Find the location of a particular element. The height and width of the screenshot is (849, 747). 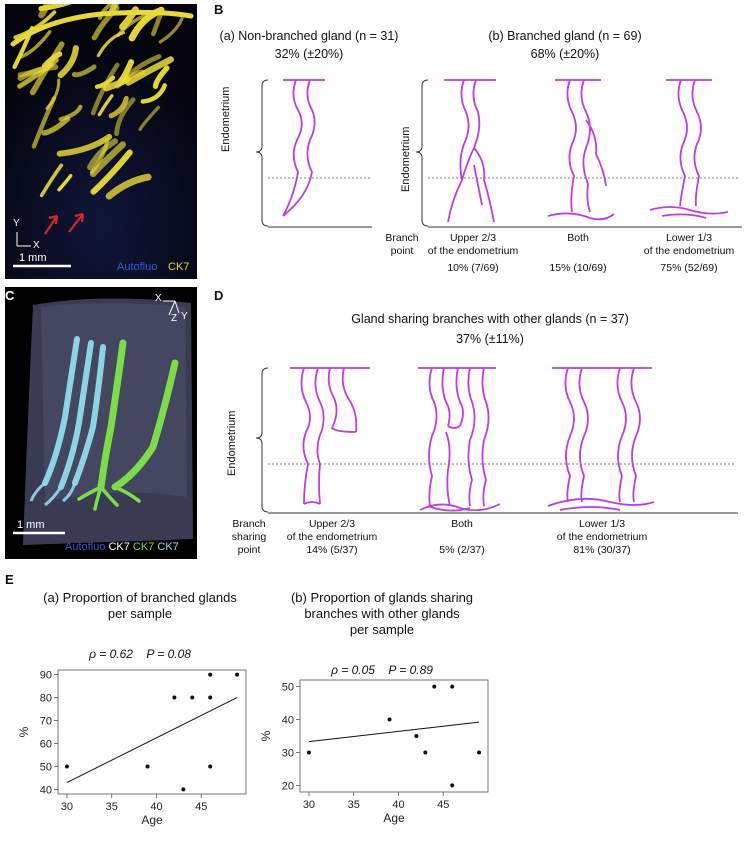

endometrium-label-d: Endometrium is located at coordinates (232, 443).